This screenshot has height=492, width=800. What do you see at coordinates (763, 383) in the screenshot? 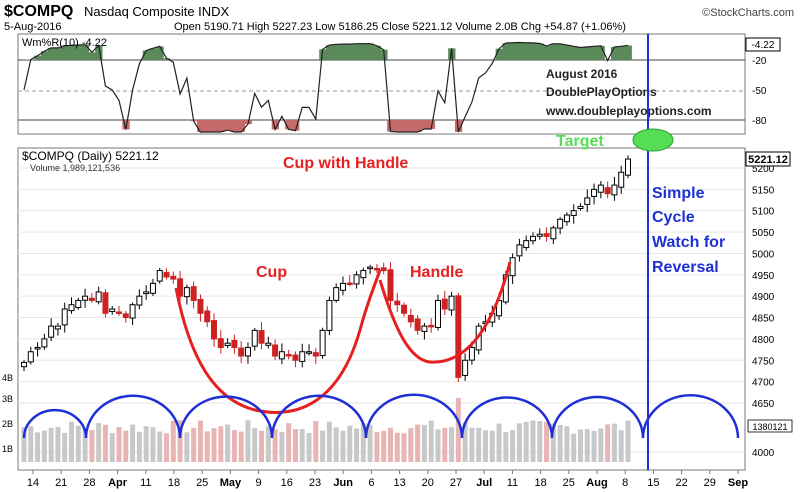
I see `y-tick-label: 4700` at bounding box center [763, 383].